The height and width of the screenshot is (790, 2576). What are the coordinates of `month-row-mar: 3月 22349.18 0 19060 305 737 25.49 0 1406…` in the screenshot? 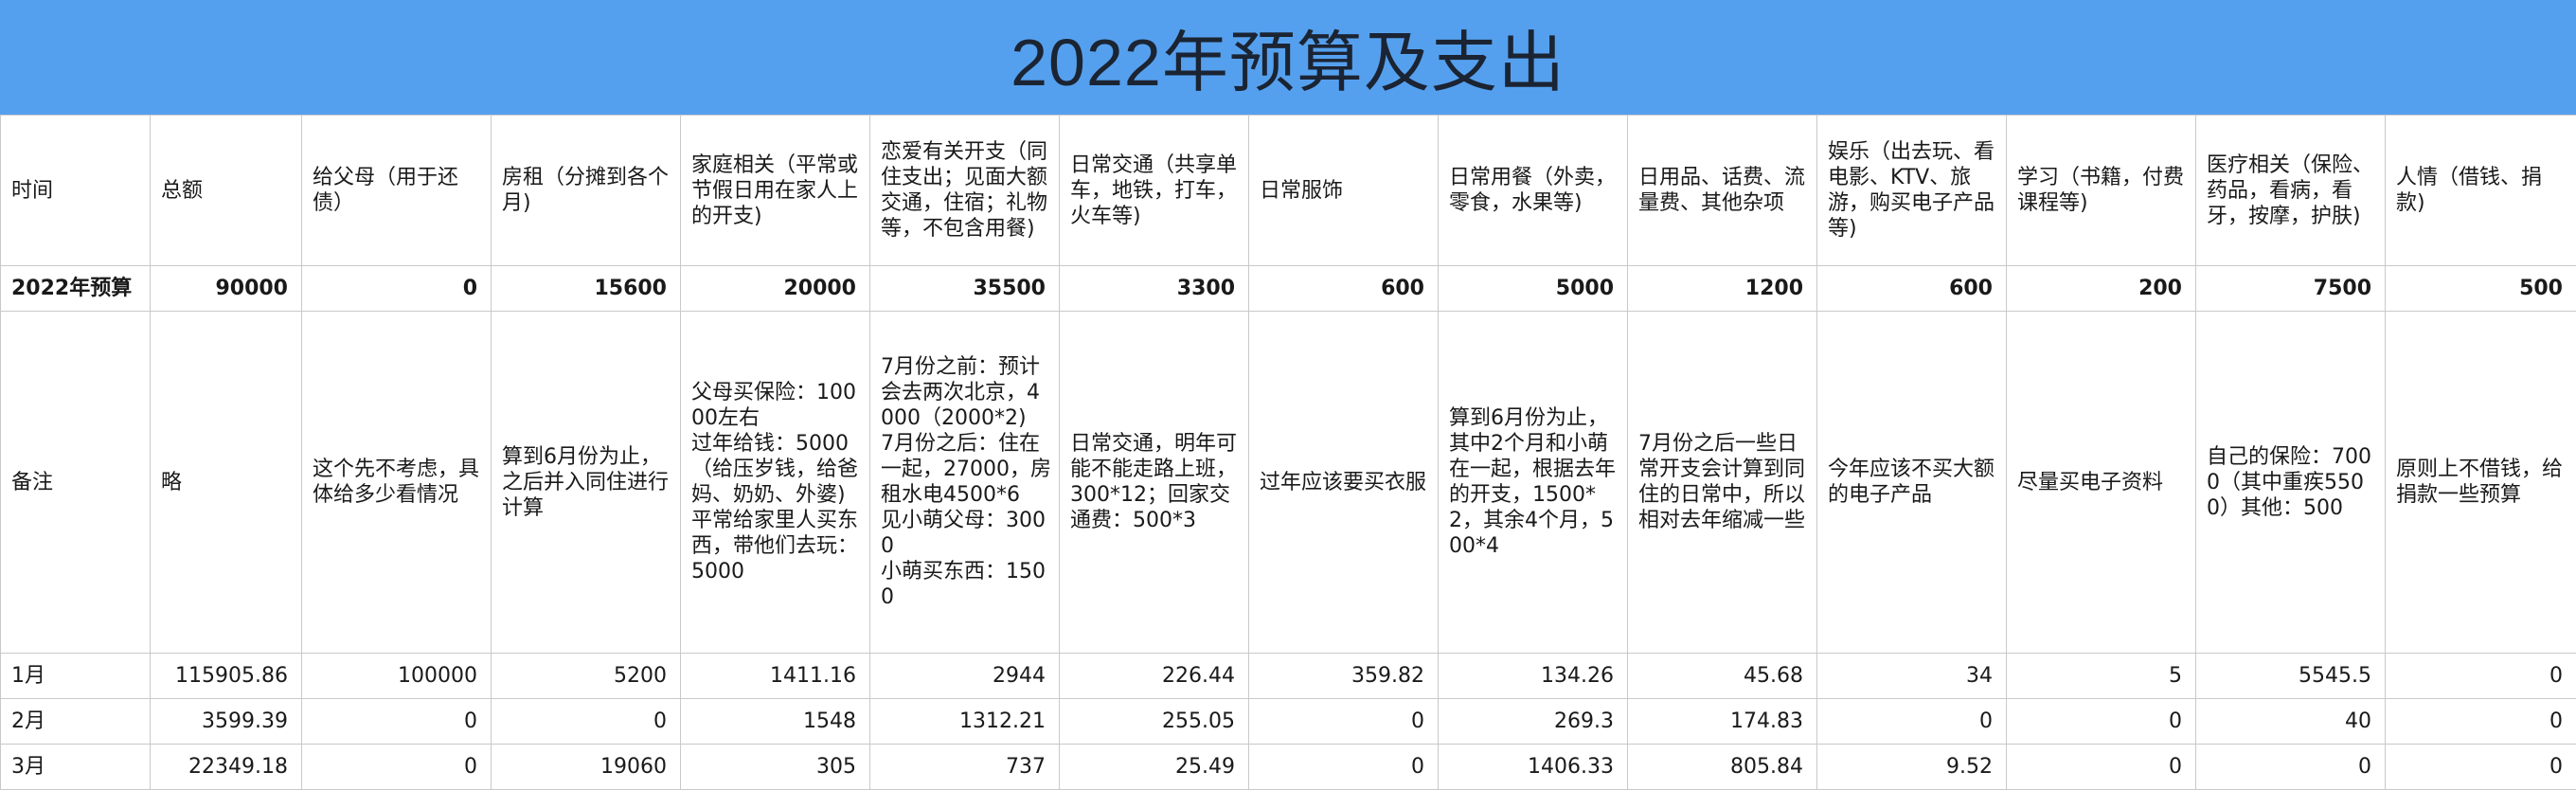 It's located at (1288, 767).